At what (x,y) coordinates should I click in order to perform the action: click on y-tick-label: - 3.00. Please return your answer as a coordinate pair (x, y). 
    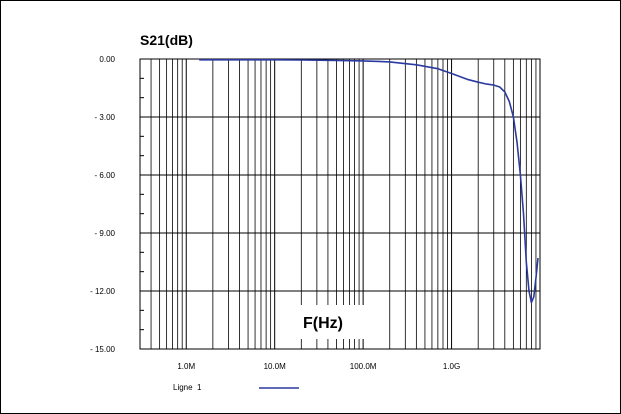
    Looking at the image, I should click on (105, 117).